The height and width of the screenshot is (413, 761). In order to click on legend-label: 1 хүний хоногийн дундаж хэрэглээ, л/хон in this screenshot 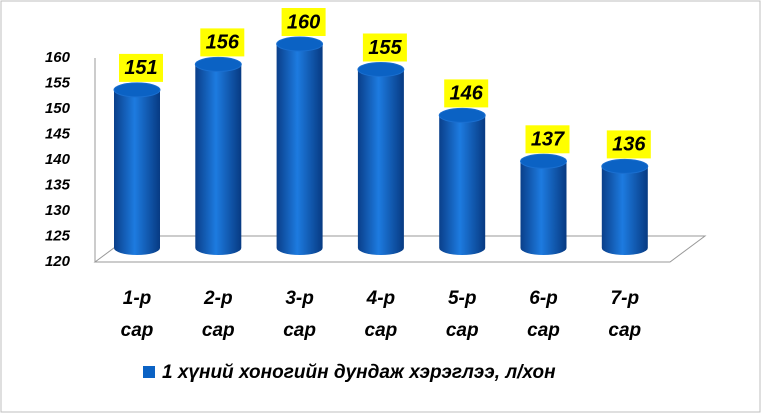, I will do `click(359, 372)`.